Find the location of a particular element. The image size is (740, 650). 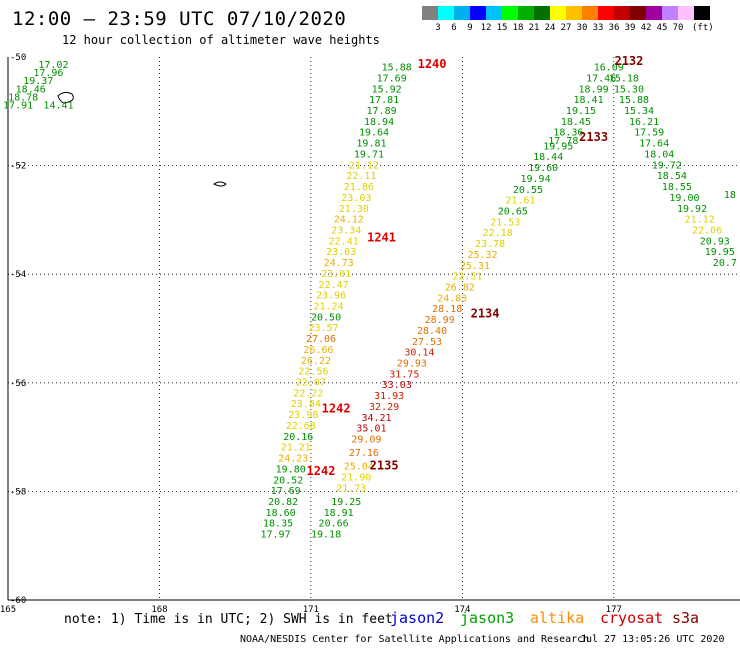

wave-height-label: 22.22 is located at coordinates (308, 393).